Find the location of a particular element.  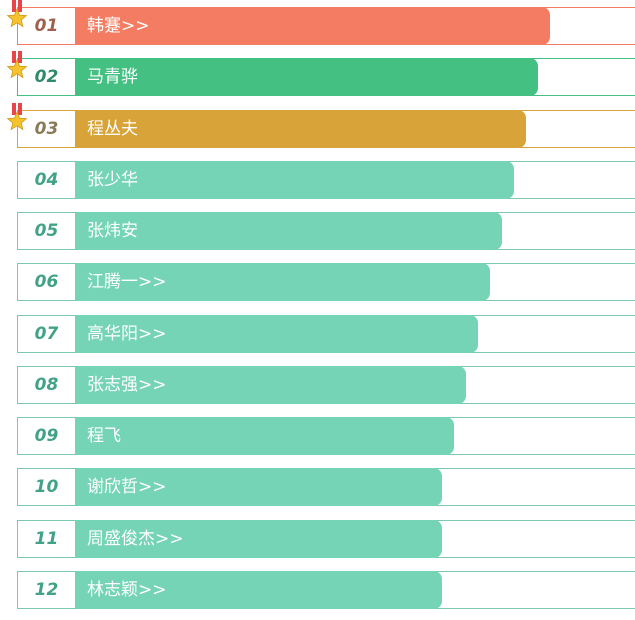

rank-row-10: 10 谢欣哲>> is located at coordinates (326, 487).